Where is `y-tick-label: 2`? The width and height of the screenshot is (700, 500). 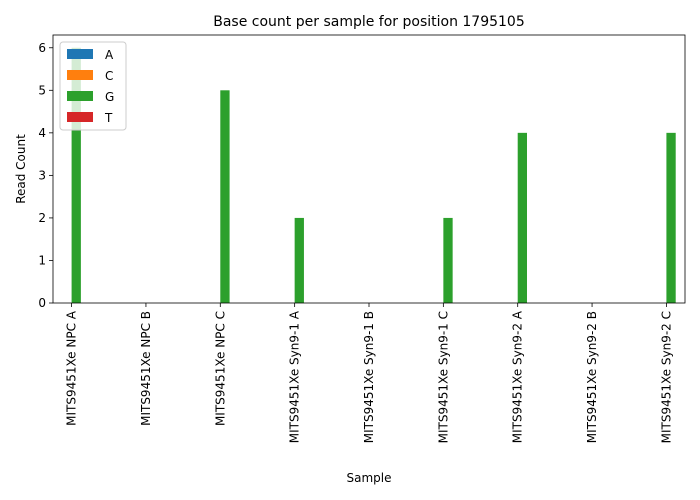
y-tick-label: 2 is located at coordinates (42, 218).